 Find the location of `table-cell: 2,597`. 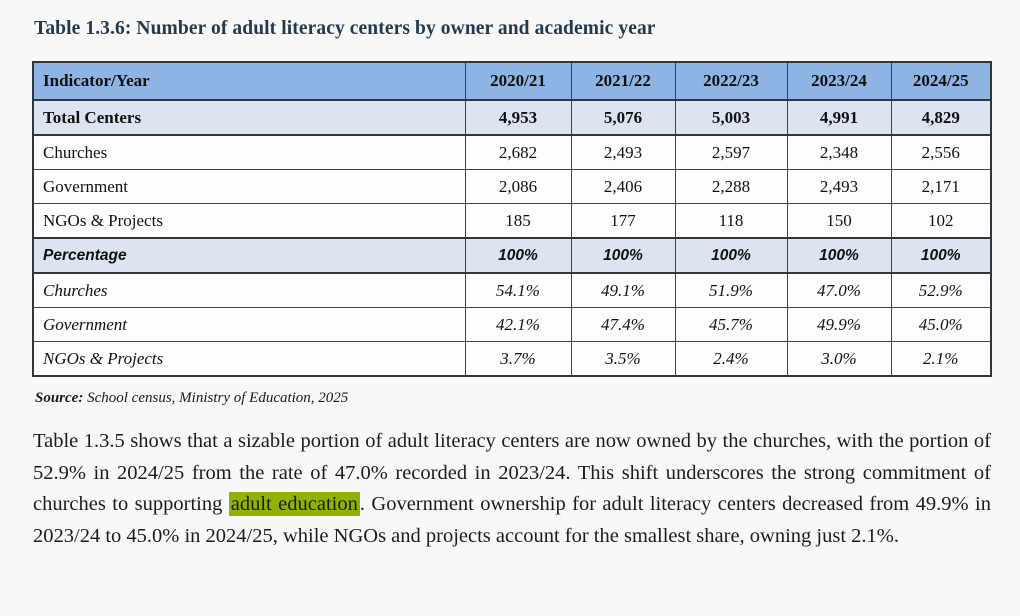

table-cell: 2,597 is located at coordinates (731, 152).